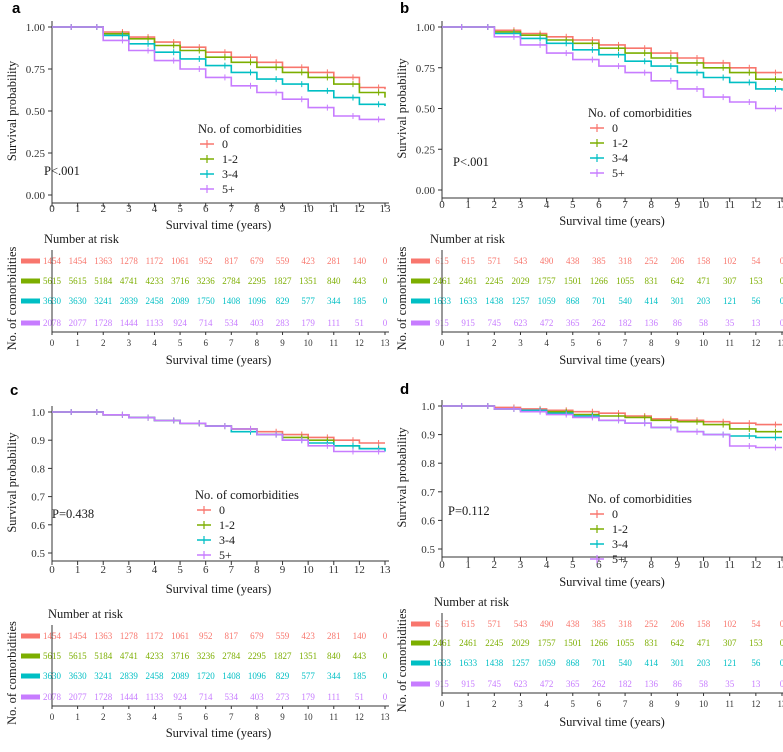  Describe the element at coordinates (573, 343) in the screenshot. I see `risk-x-tick-label: 5` at that location.